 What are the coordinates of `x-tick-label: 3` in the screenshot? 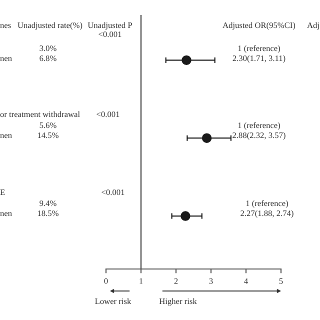 It's located at (211, 281).